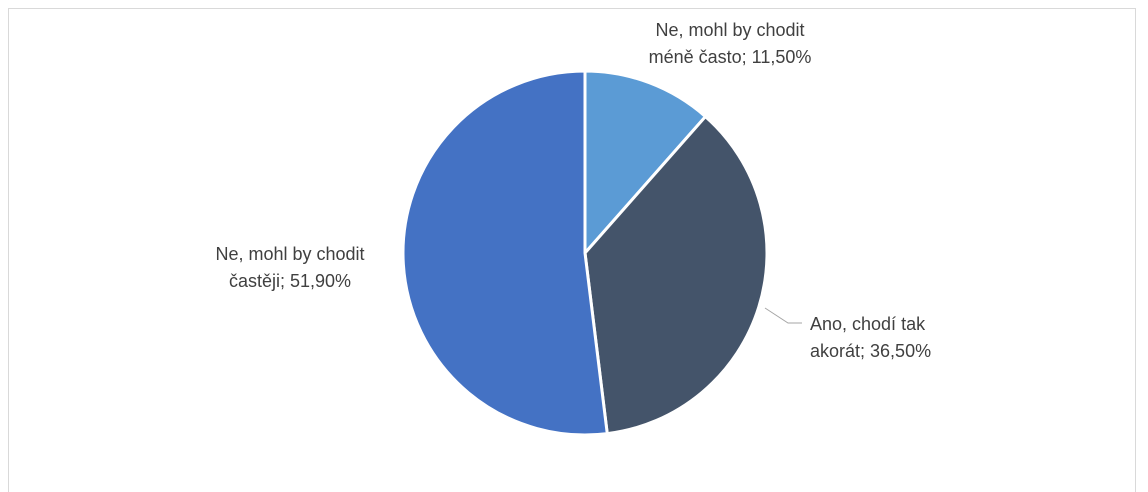 The image size is (1148, 492). Describe the element at coordinates (730, 43) in the screenshot. I see `data-label: Ne, mohl by chodit méně často; 11,50%` at that location.